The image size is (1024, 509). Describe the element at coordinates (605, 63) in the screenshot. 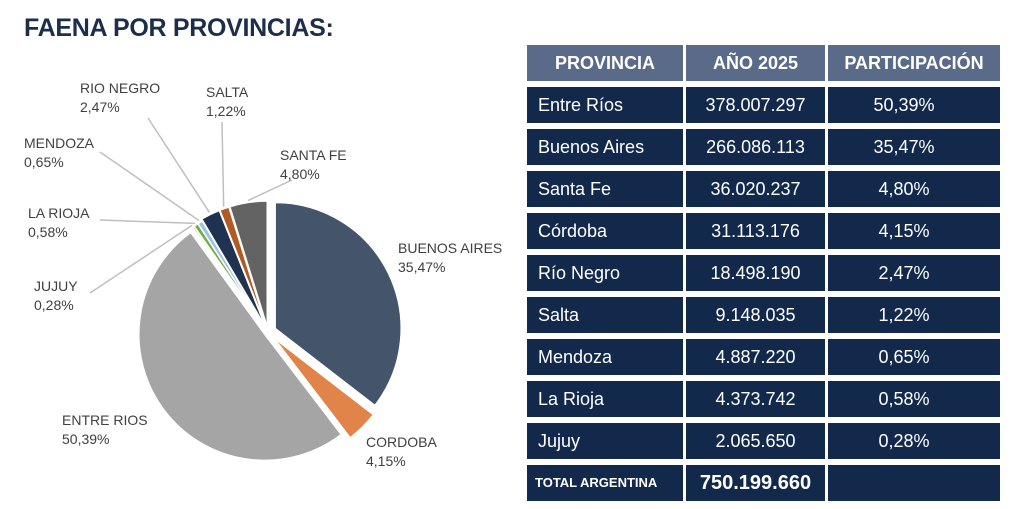

I see `province-cell: PROVINCIA` at that location.